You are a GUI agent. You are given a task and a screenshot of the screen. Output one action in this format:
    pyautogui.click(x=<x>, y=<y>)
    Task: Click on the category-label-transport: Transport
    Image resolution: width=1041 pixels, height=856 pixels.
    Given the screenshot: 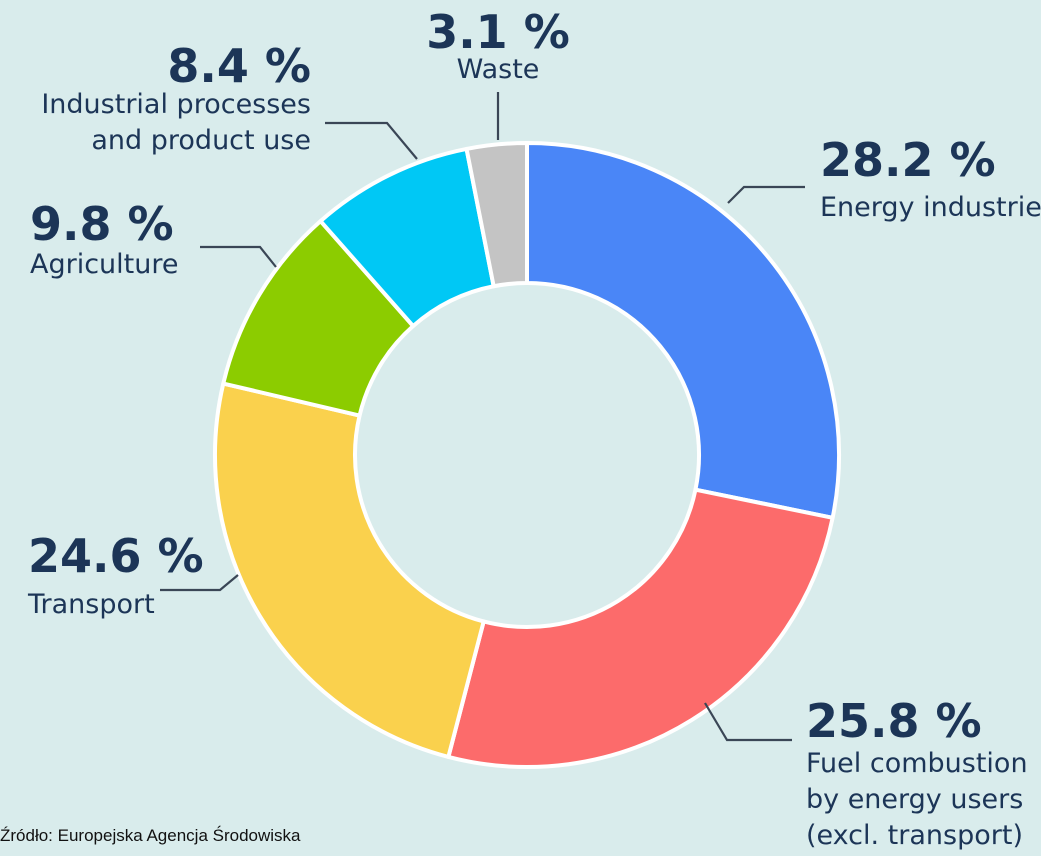 What is the action you would take?
    pyautogui.click(x=91, y=604)
    